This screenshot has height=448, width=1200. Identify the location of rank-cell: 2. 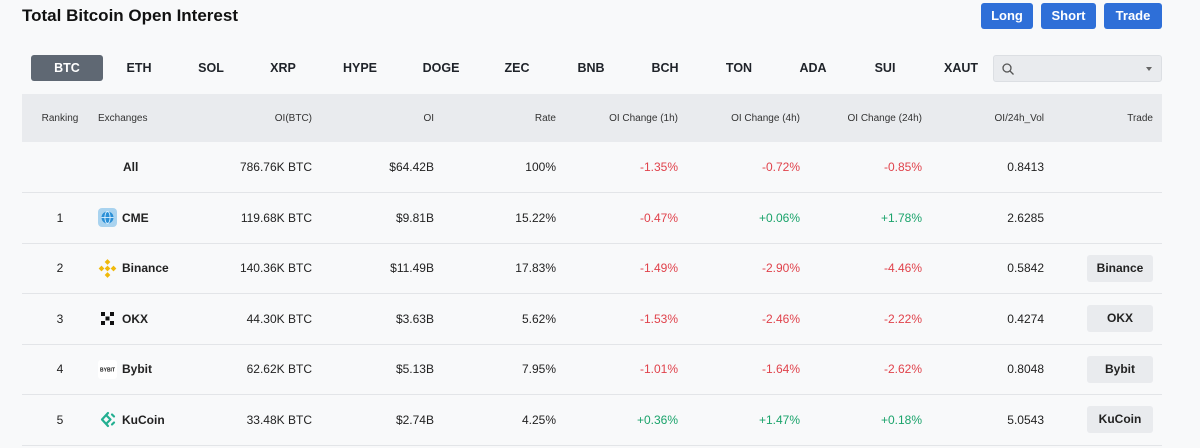
(60, 268).